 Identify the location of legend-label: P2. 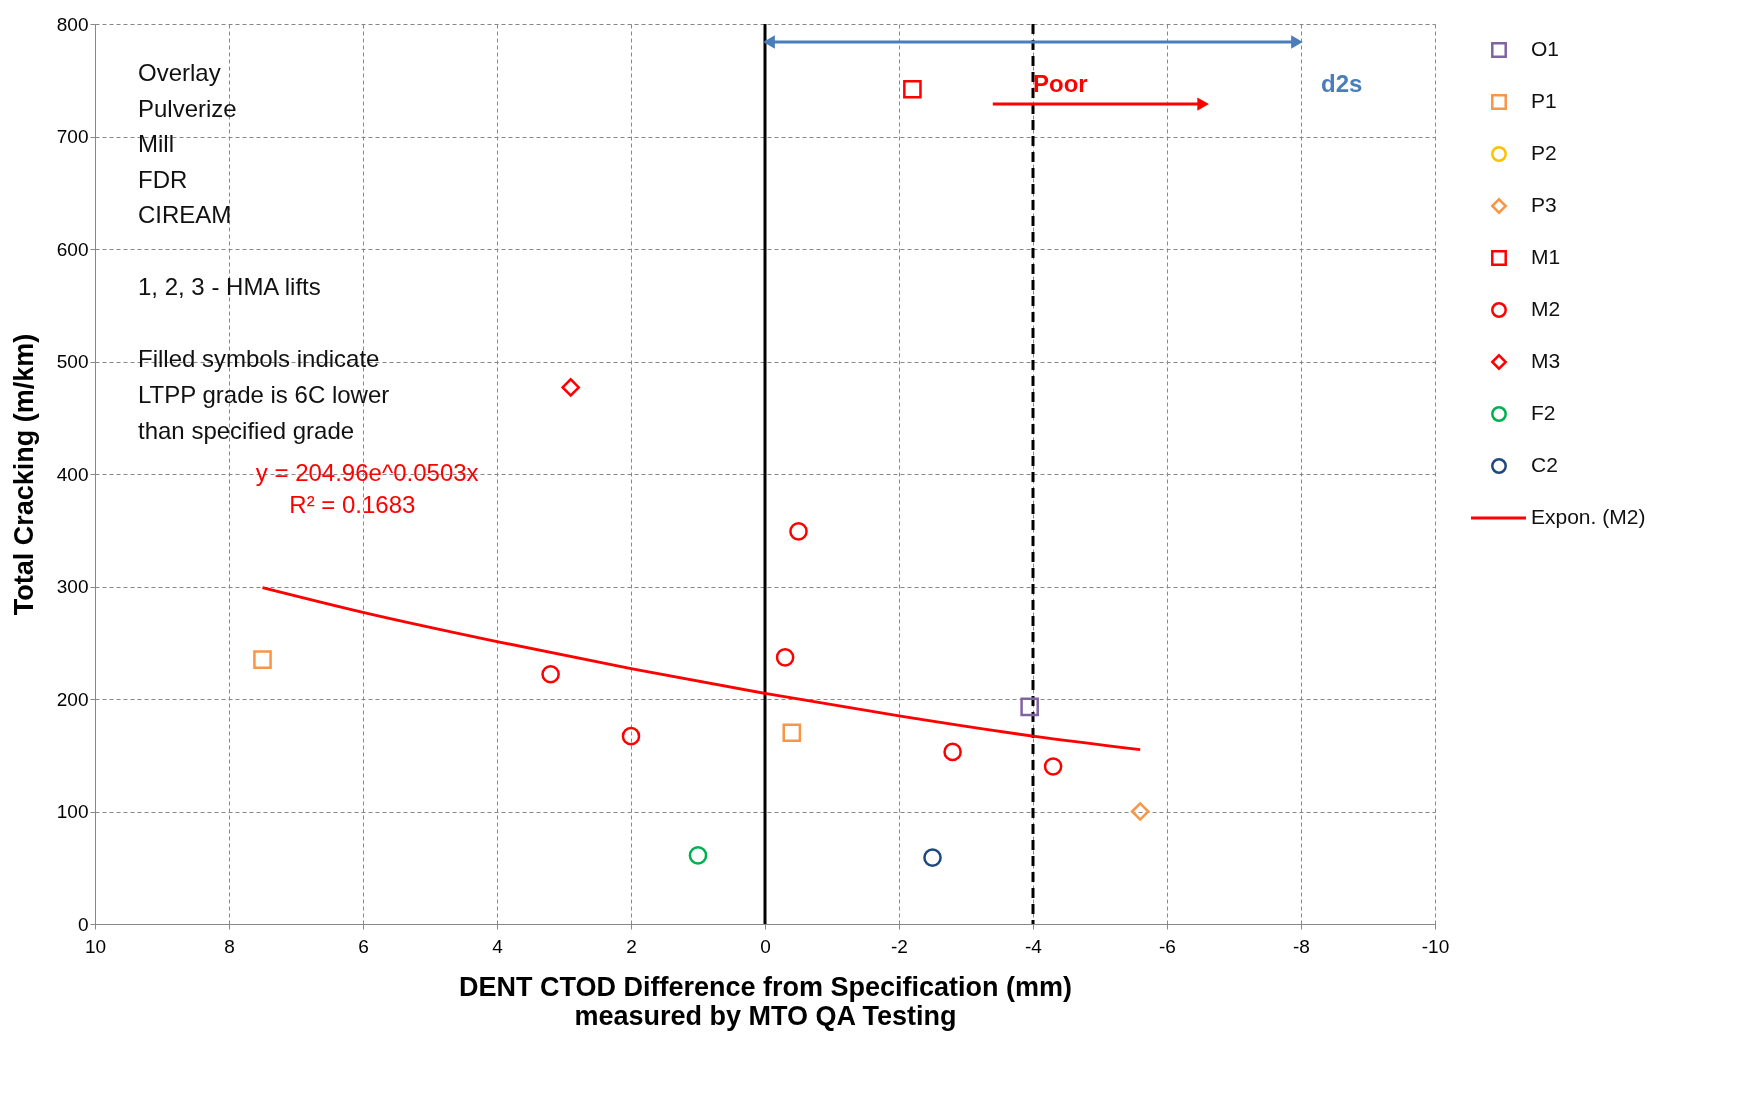
(1544, 152).